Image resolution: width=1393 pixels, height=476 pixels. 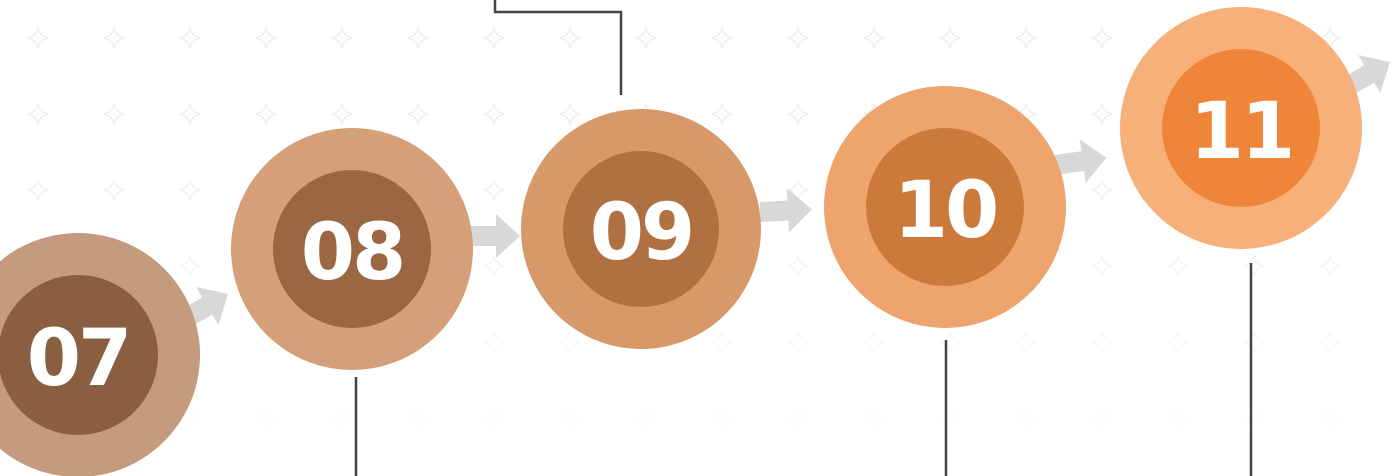 I want to click on step-09: 09, so click(x=641, y=229).